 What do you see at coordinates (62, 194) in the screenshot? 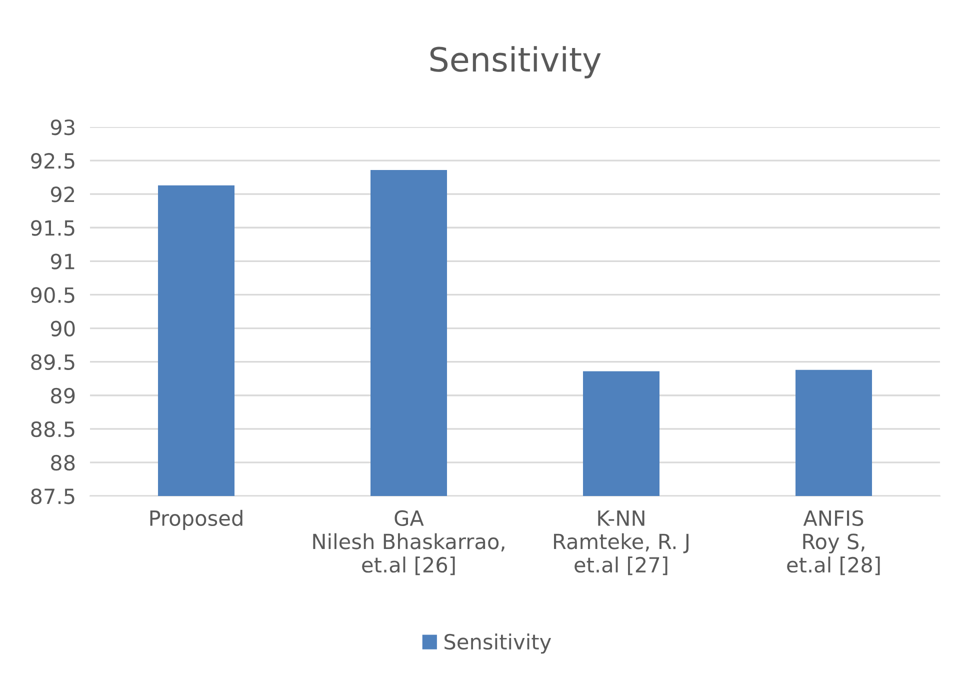
I see `y-tick-label: 92` at bounding box center [62, 194].